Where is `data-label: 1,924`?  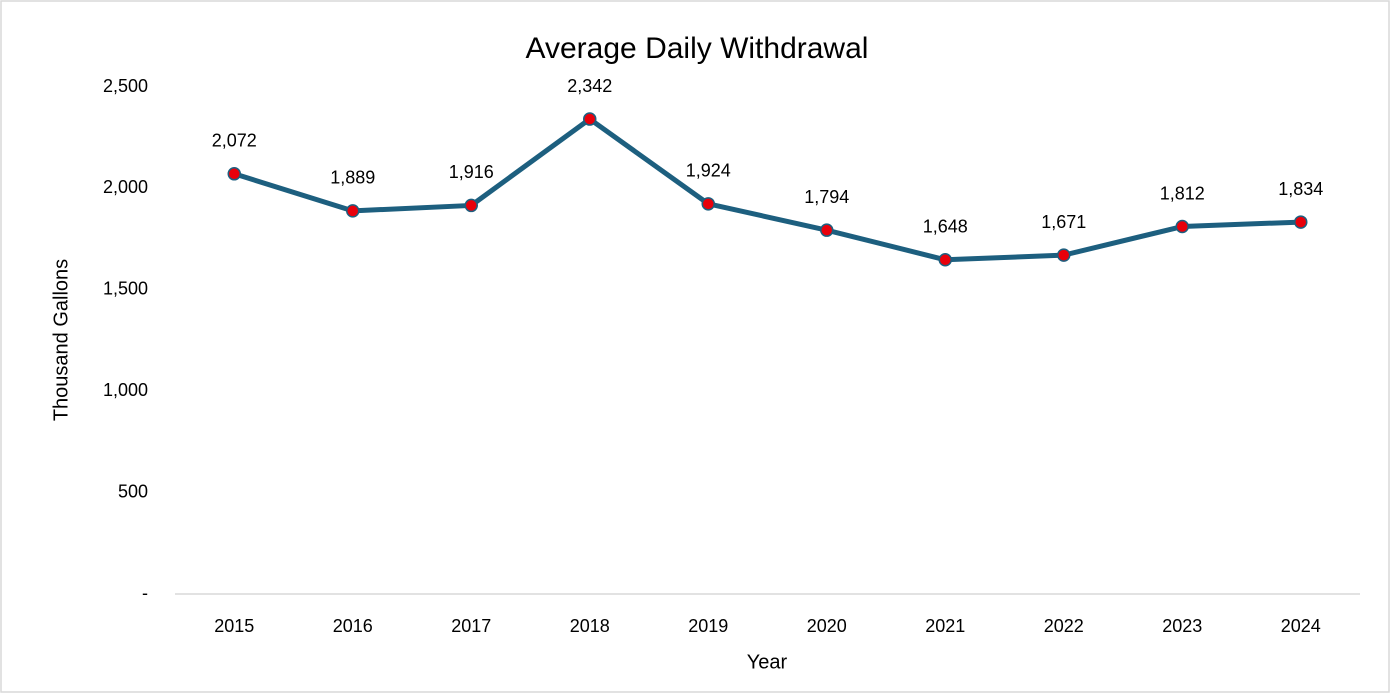
data-label: 1,924 is located at coordinates (708, 171).